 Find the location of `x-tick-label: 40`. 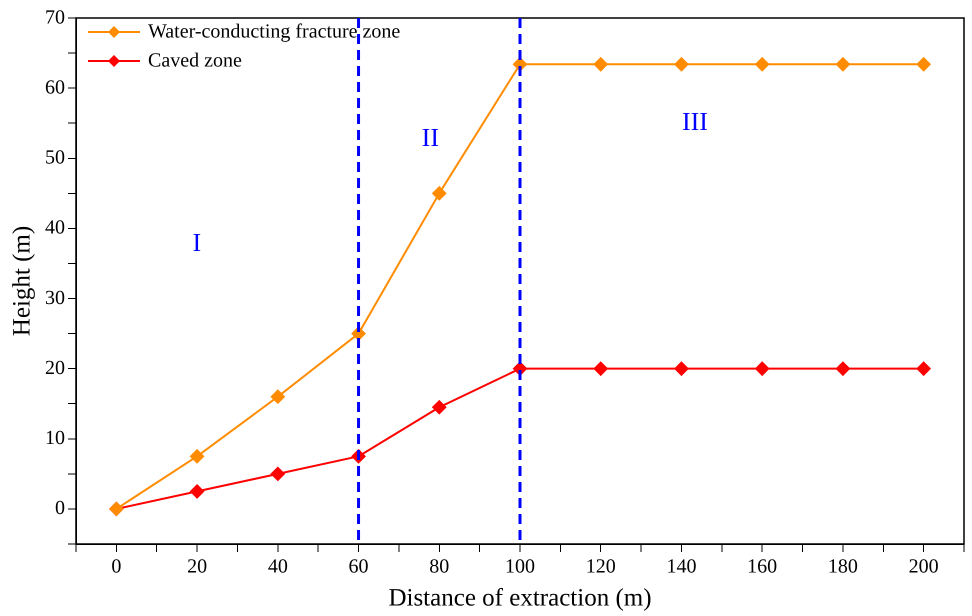

x-tick-label: 40 is located at coordinates (278, 566).